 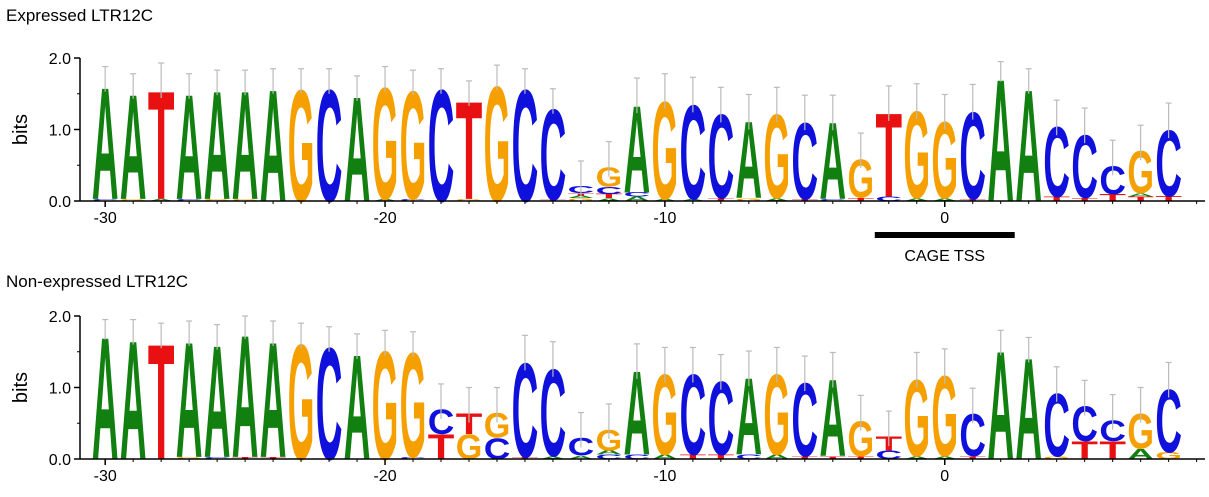 What do you see at coordinates (1140, 433) in the screenshot?
I see `position-column: AG` at bounding box center [1140, 433].